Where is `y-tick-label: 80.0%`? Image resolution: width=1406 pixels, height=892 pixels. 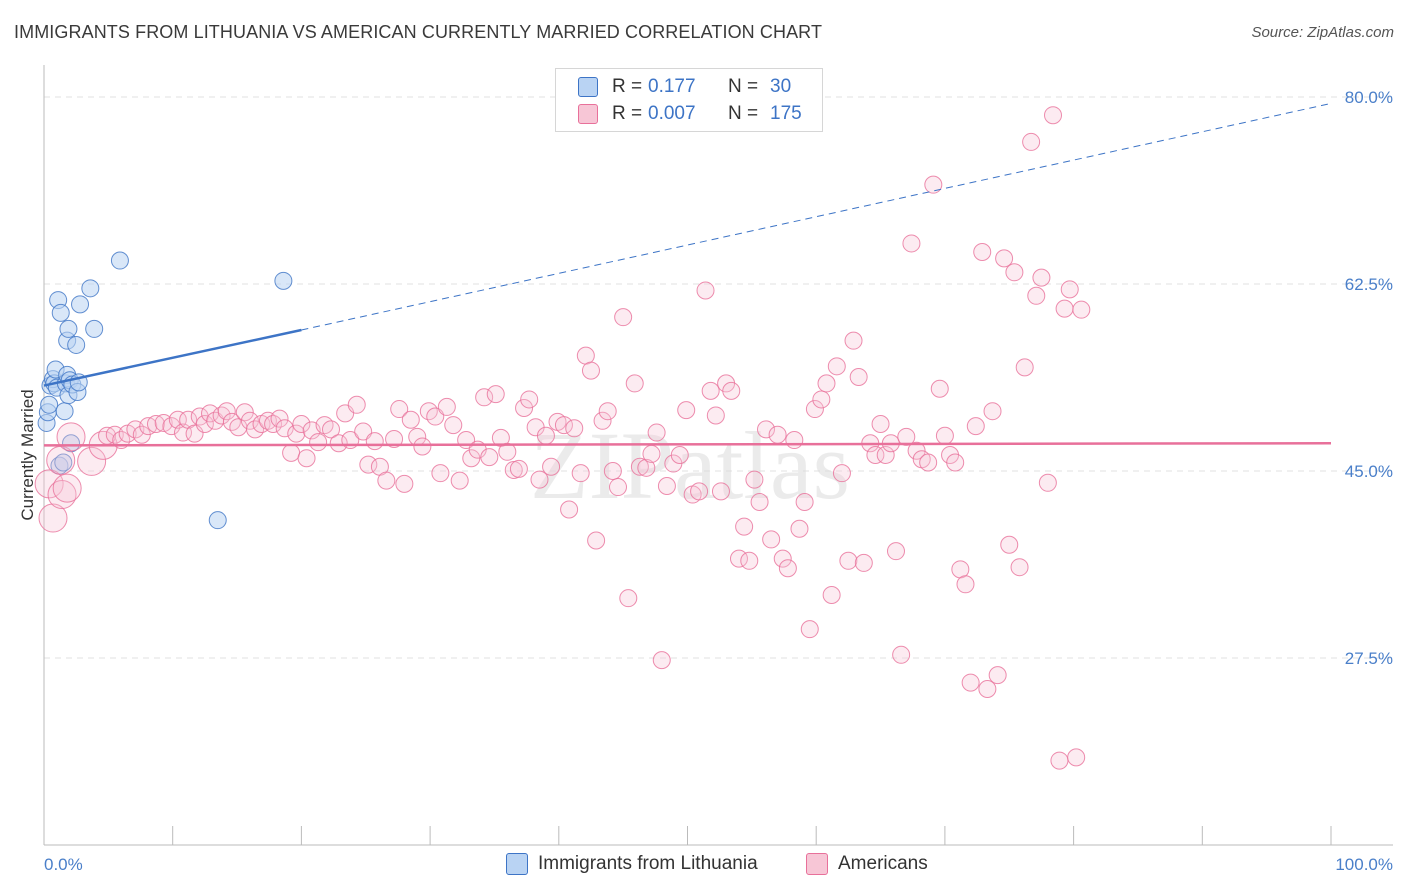 y-tick-label: 80.0% is located at coordinates (1369, 97).